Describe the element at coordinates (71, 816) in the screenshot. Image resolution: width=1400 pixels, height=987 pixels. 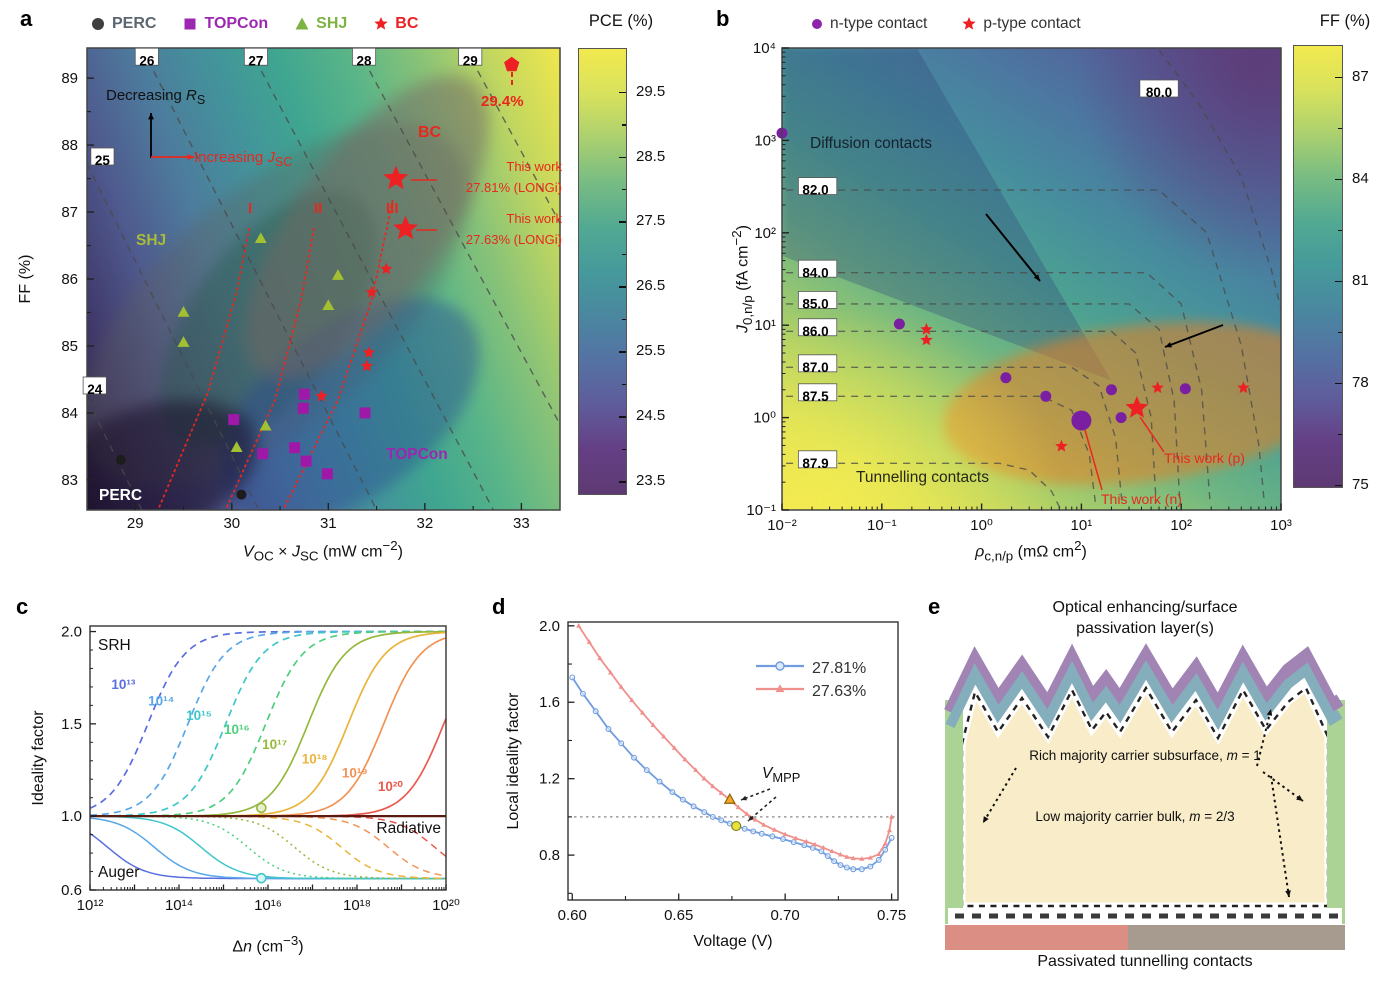
I see `tick-label: 1.0` at that location.